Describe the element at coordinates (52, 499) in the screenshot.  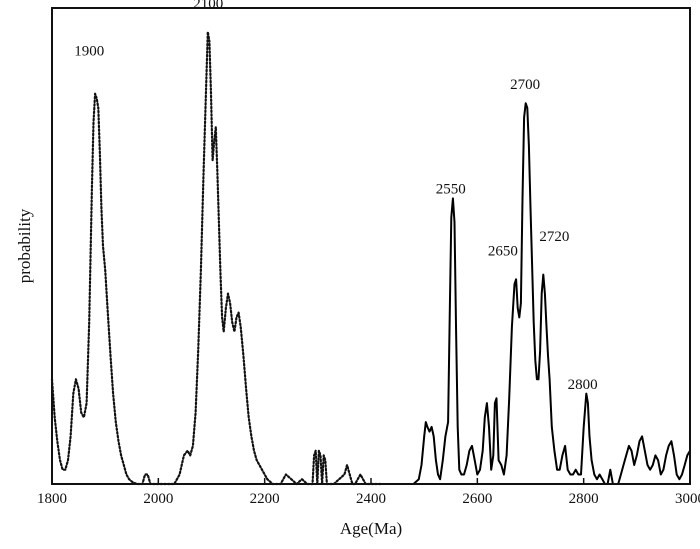
I see `x-tick-label: 1800` at that location.